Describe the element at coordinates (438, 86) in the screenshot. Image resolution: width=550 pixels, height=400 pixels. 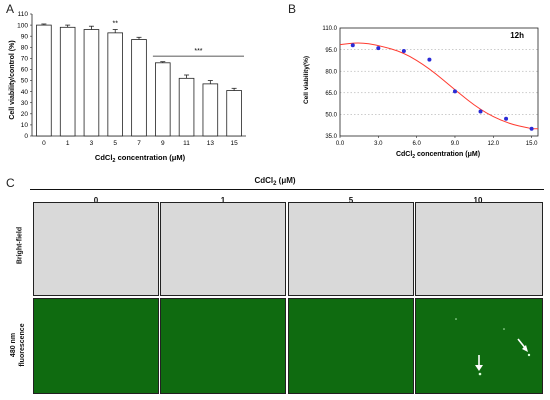
I see `fit-curve` at that location.